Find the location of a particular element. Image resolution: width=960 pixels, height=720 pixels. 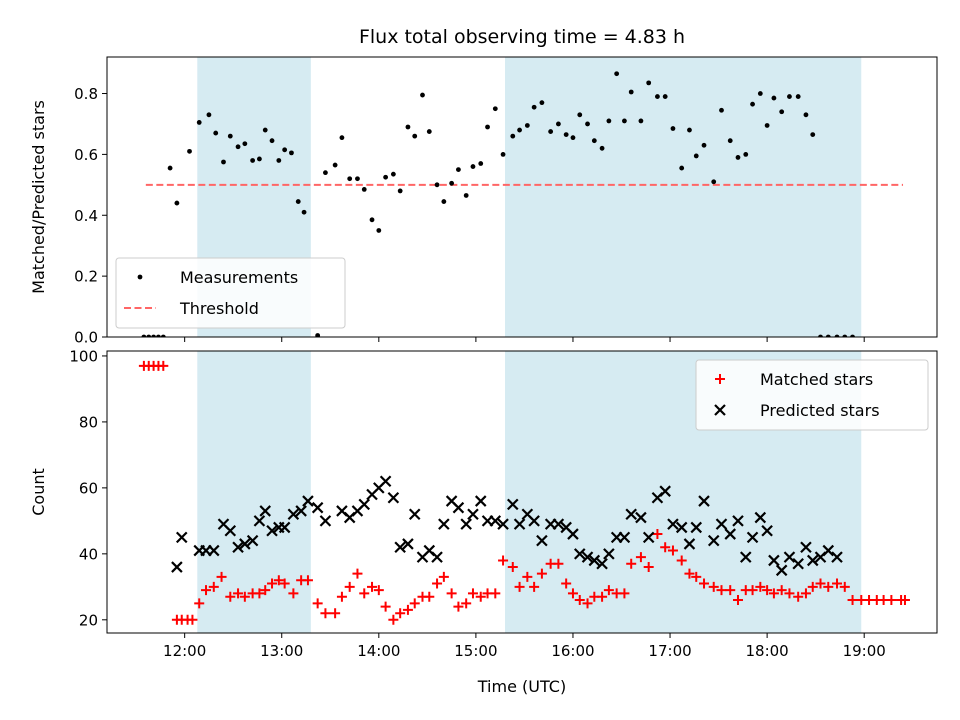

legend-label: Matched stars is located at coordinates (816, 379).